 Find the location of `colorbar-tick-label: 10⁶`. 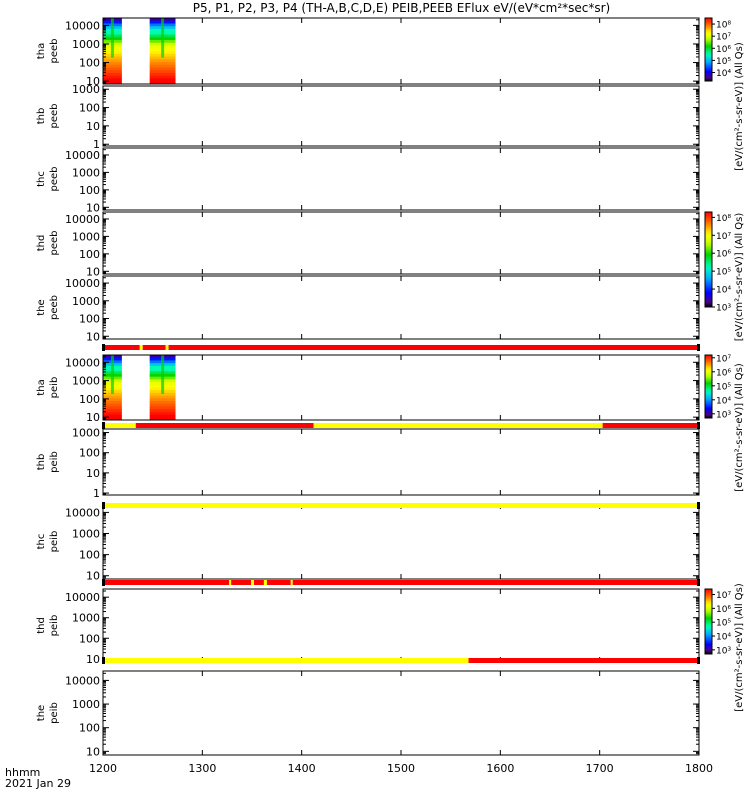

colorbar-tick-label: 10⁶ is located at coordinates (723, 255).